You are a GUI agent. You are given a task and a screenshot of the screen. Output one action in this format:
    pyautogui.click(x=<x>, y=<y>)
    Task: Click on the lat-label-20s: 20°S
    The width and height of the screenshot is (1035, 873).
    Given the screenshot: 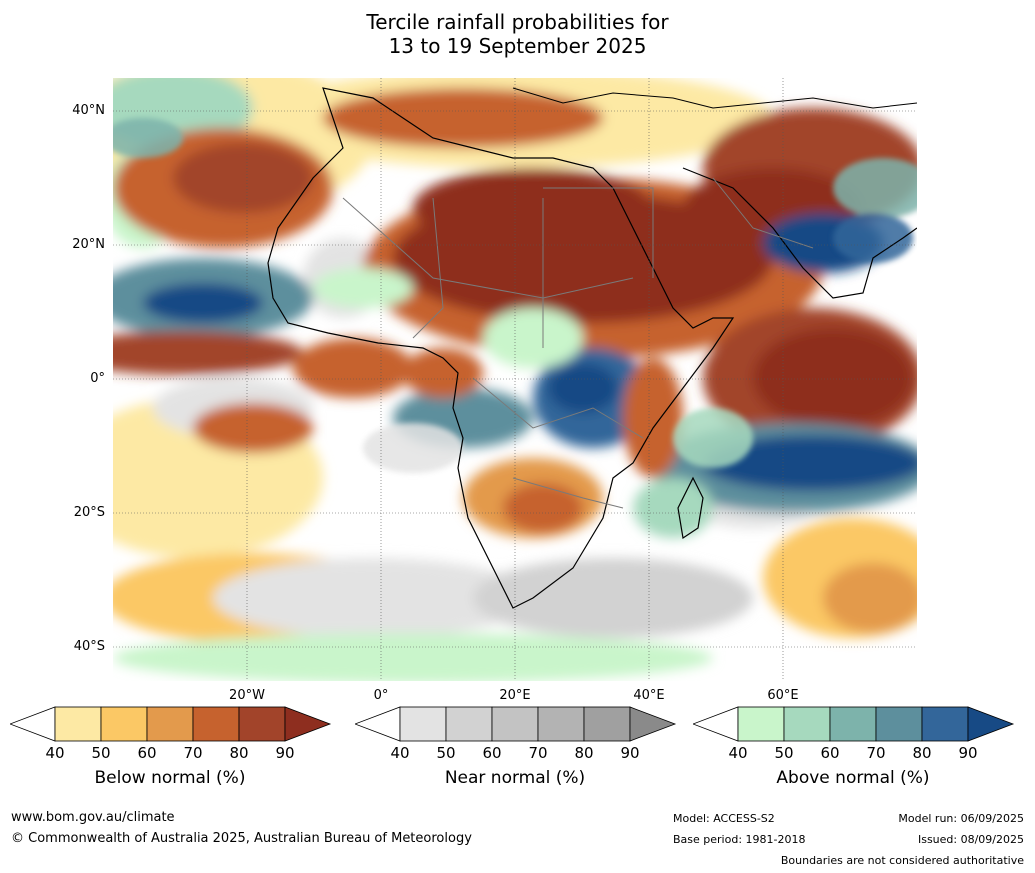 What is the action you would take?
    pyautogui.click(x=89, y=512)
    